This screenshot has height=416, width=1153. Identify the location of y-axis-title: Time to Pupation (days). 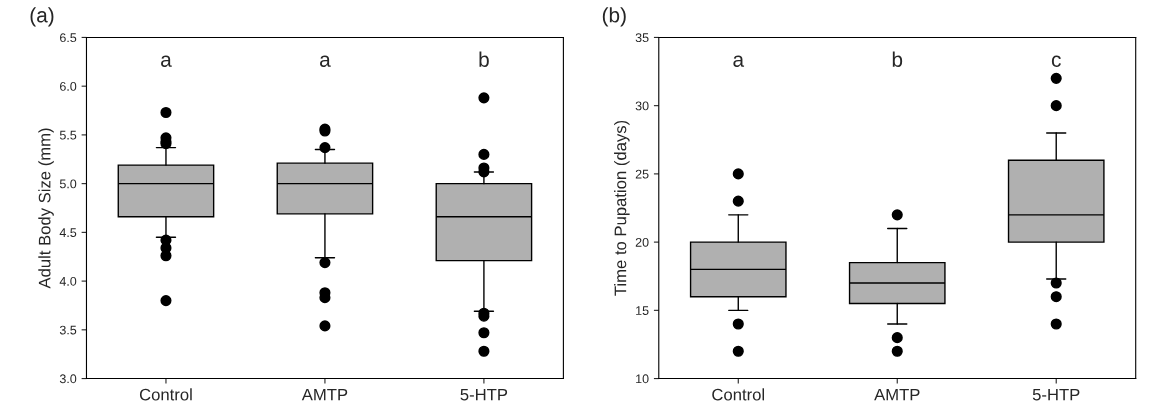
(622, 208).